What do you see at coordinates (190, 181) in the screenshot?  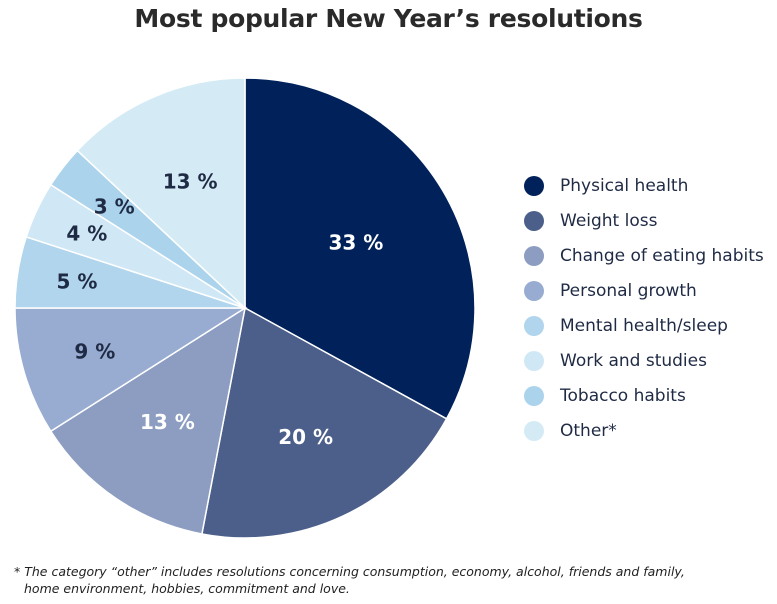 I see `slice-value-label-7: 13 %` at bounding box center [190, 181].